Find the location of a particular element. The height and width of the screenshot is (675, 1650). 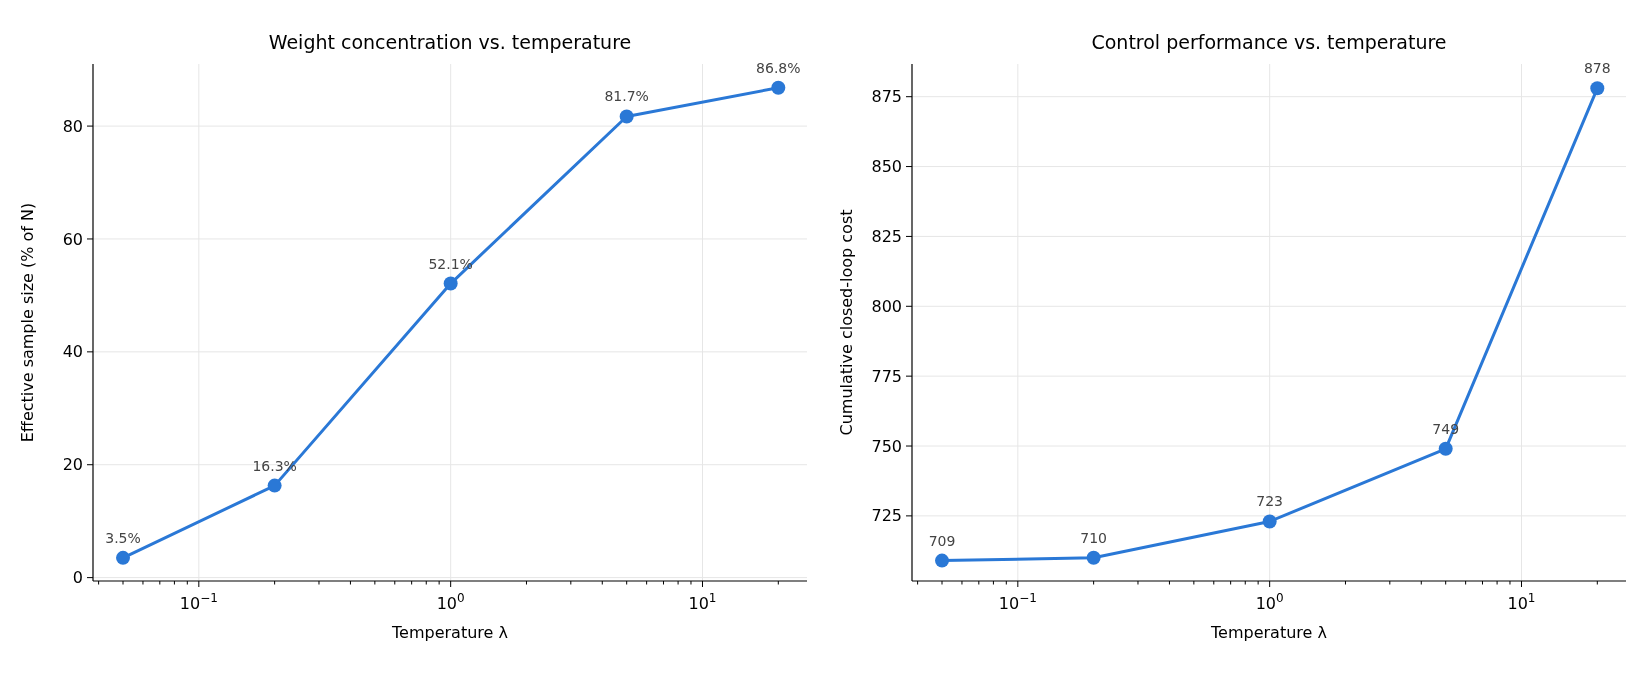

y-tick-label: 825 is located at coordinates (886, 237).